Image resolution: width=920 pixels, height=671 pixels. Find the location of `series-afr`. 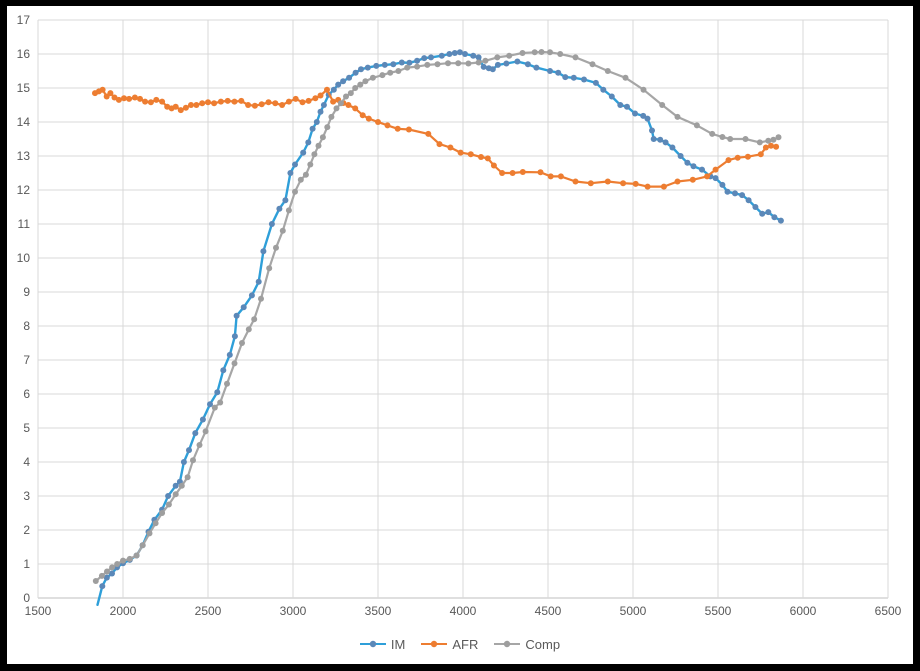

series-afr is located at coordinates (436, 138).